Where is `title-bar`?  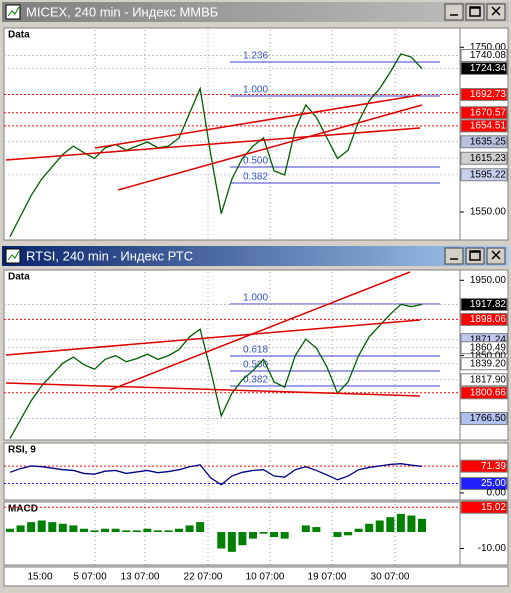 title-bar is located at coordinates (255, 12).